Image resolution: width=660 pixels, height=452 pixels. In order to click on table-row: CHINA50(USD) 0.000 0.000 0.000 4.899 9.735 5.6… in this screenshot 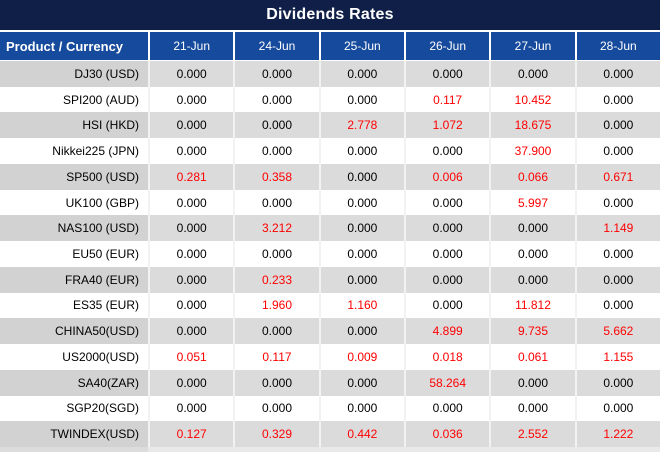, I will do `click(330, 331)`.